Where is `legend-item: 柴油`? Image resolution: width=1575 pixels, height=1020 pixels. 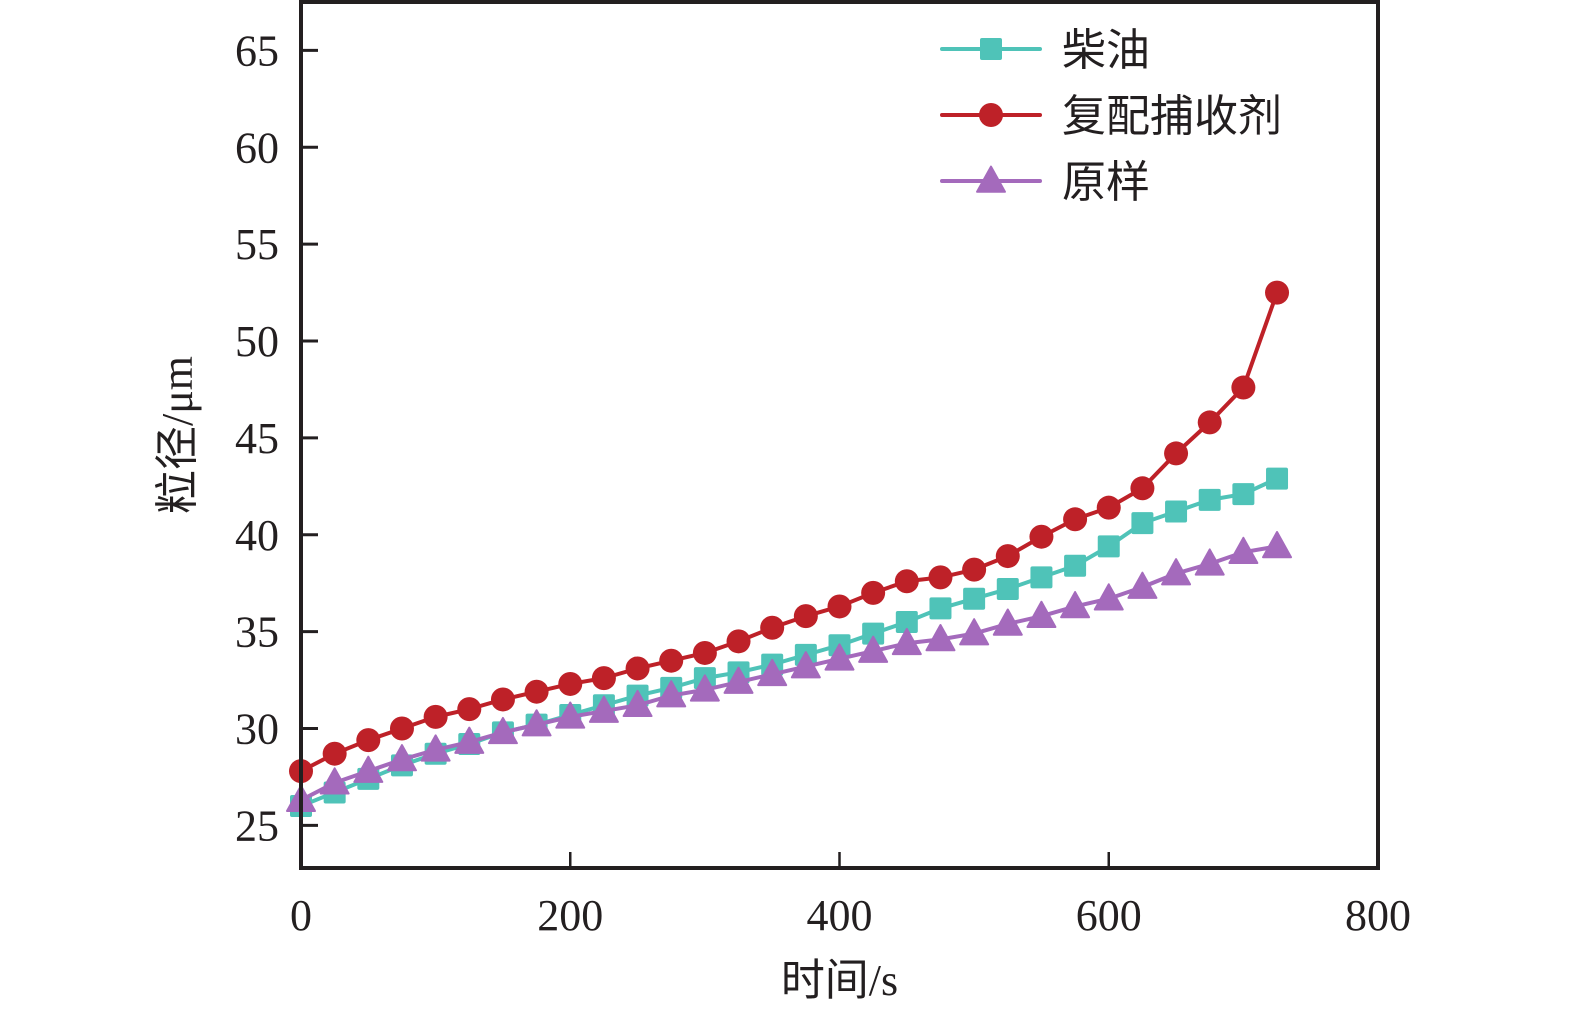
legend-item: 柴油 is located at coordinates (1045, 50).